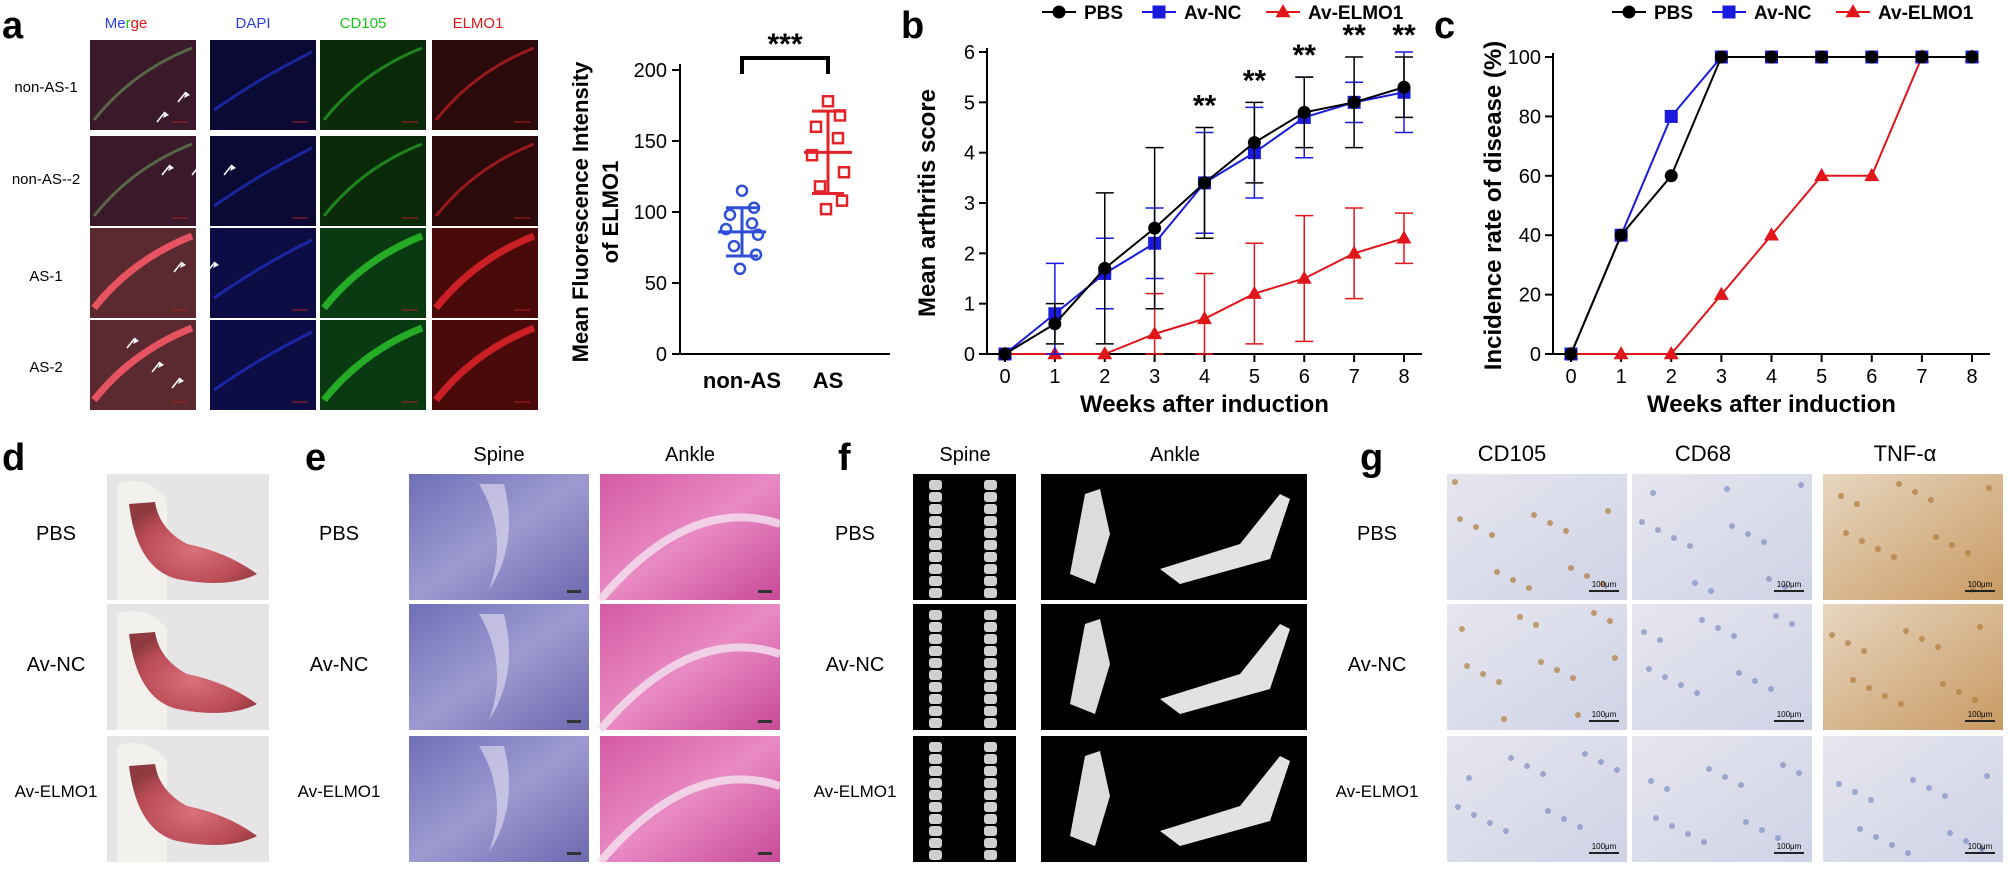  What do you see at coordinates (964, 537) in the screenshot?
I see `ct-spine-image` at bounding box center [964, 537].